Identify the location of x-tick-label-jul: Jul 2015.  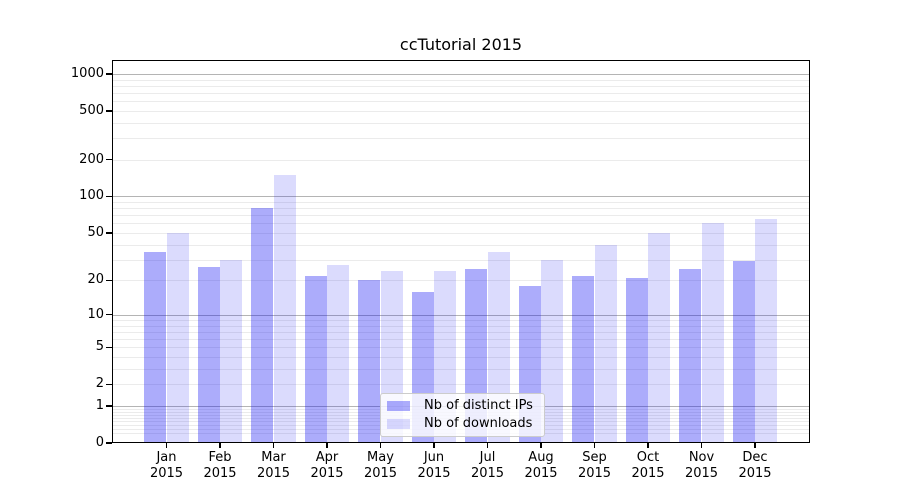
(487, 465).